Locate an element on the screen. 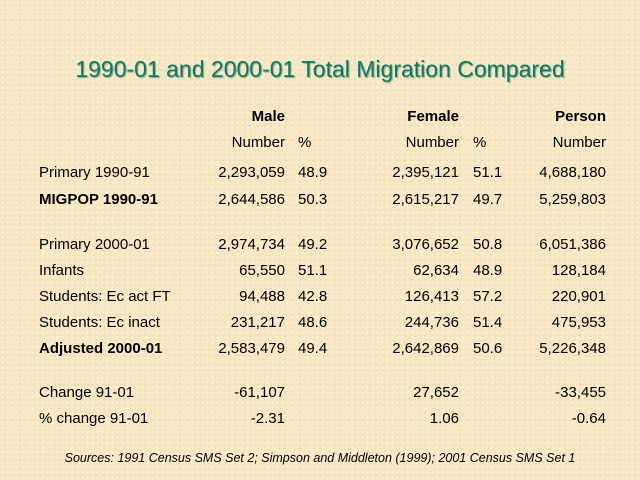 The image size is (640, 480). person-number: 128,184 is located at coordinates (578, 270).